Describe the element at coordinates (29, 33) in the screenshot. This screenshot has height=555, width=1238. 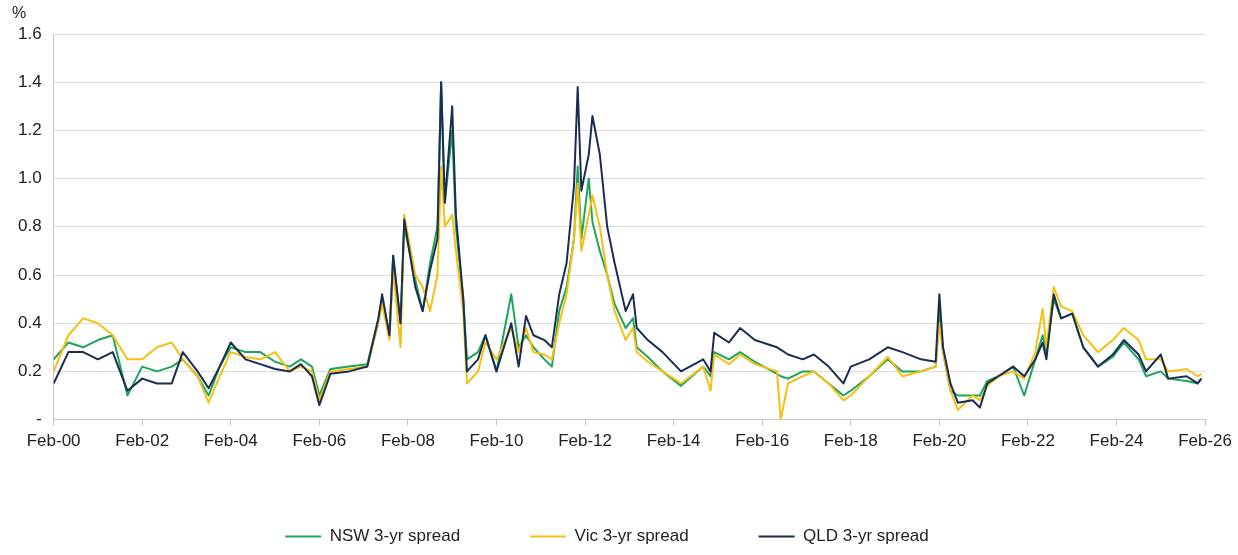
I see `y-tick-label: 1.6` at that location.